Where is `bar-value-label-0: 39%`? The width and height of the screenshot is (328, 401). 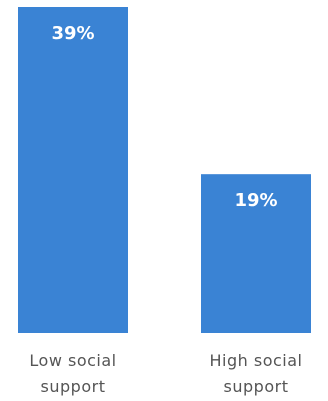 bar-value-label-0: 39% is located at coordinates (72, 33).